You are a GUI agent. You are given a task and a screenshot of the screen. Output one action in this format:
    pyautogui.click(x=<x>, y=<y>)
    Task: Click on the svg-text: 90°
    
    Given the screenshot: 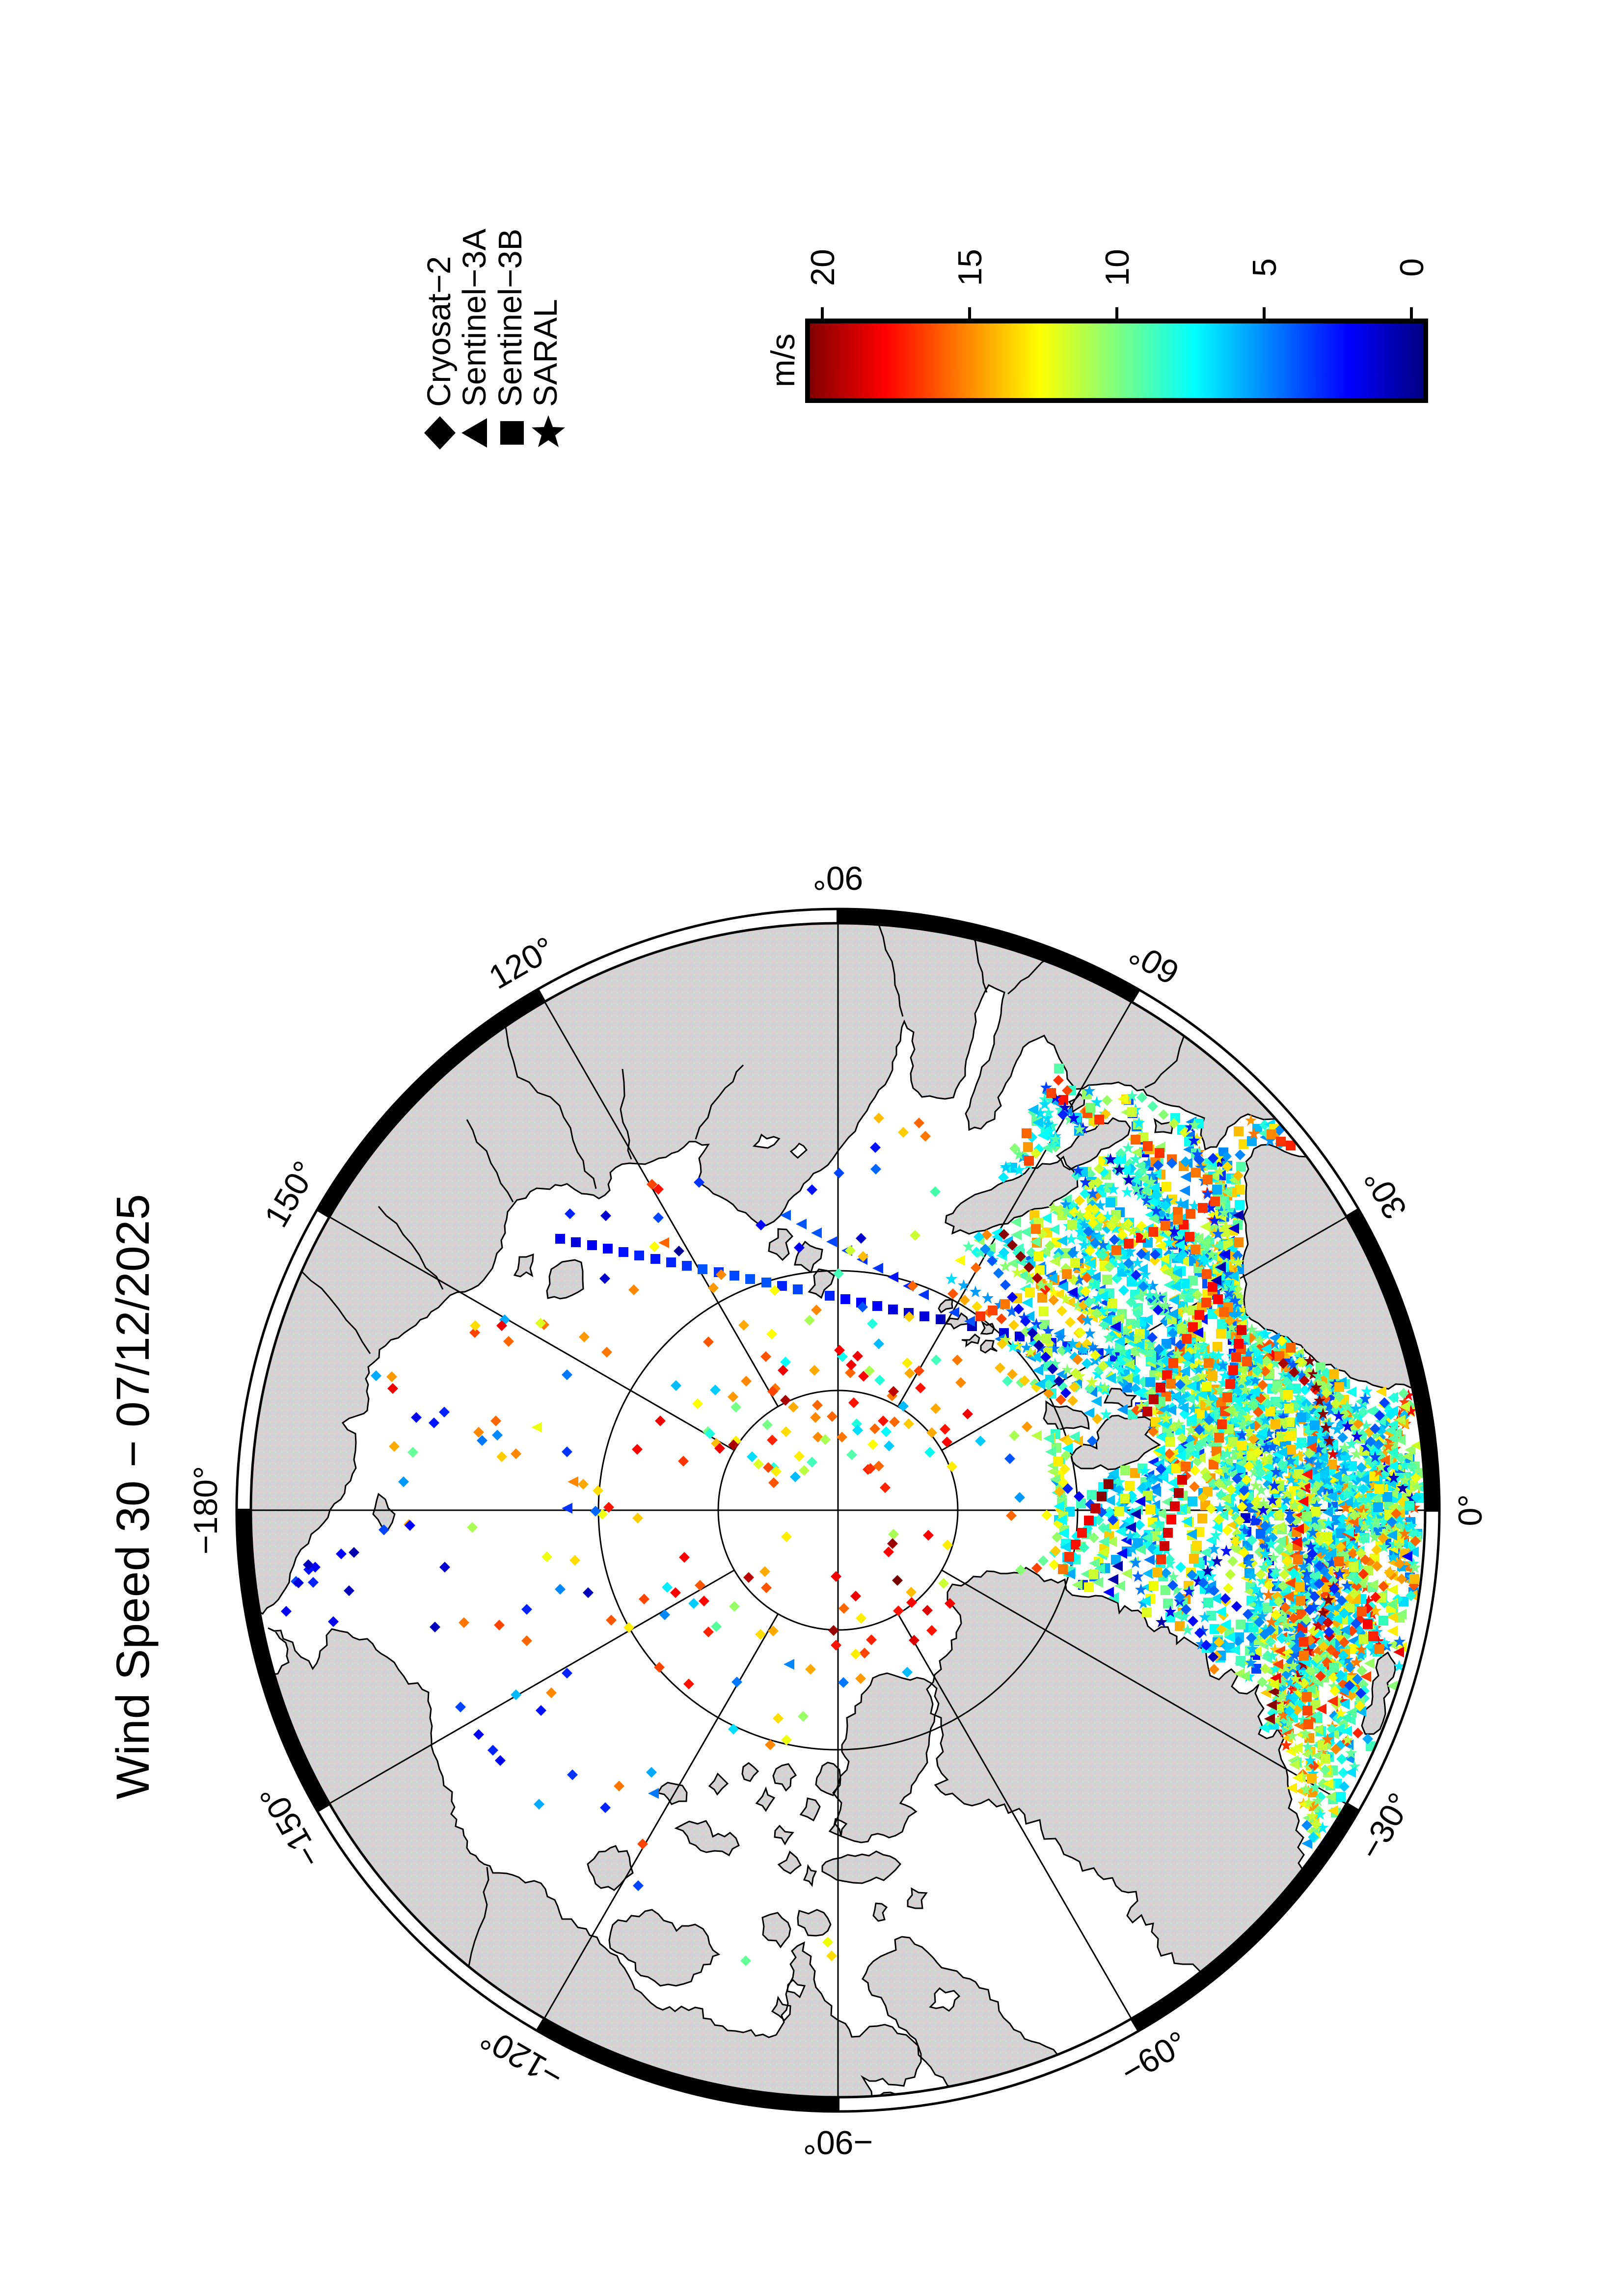 What is the action you would take?
    pyautogui.click(x=838, y=878)
    